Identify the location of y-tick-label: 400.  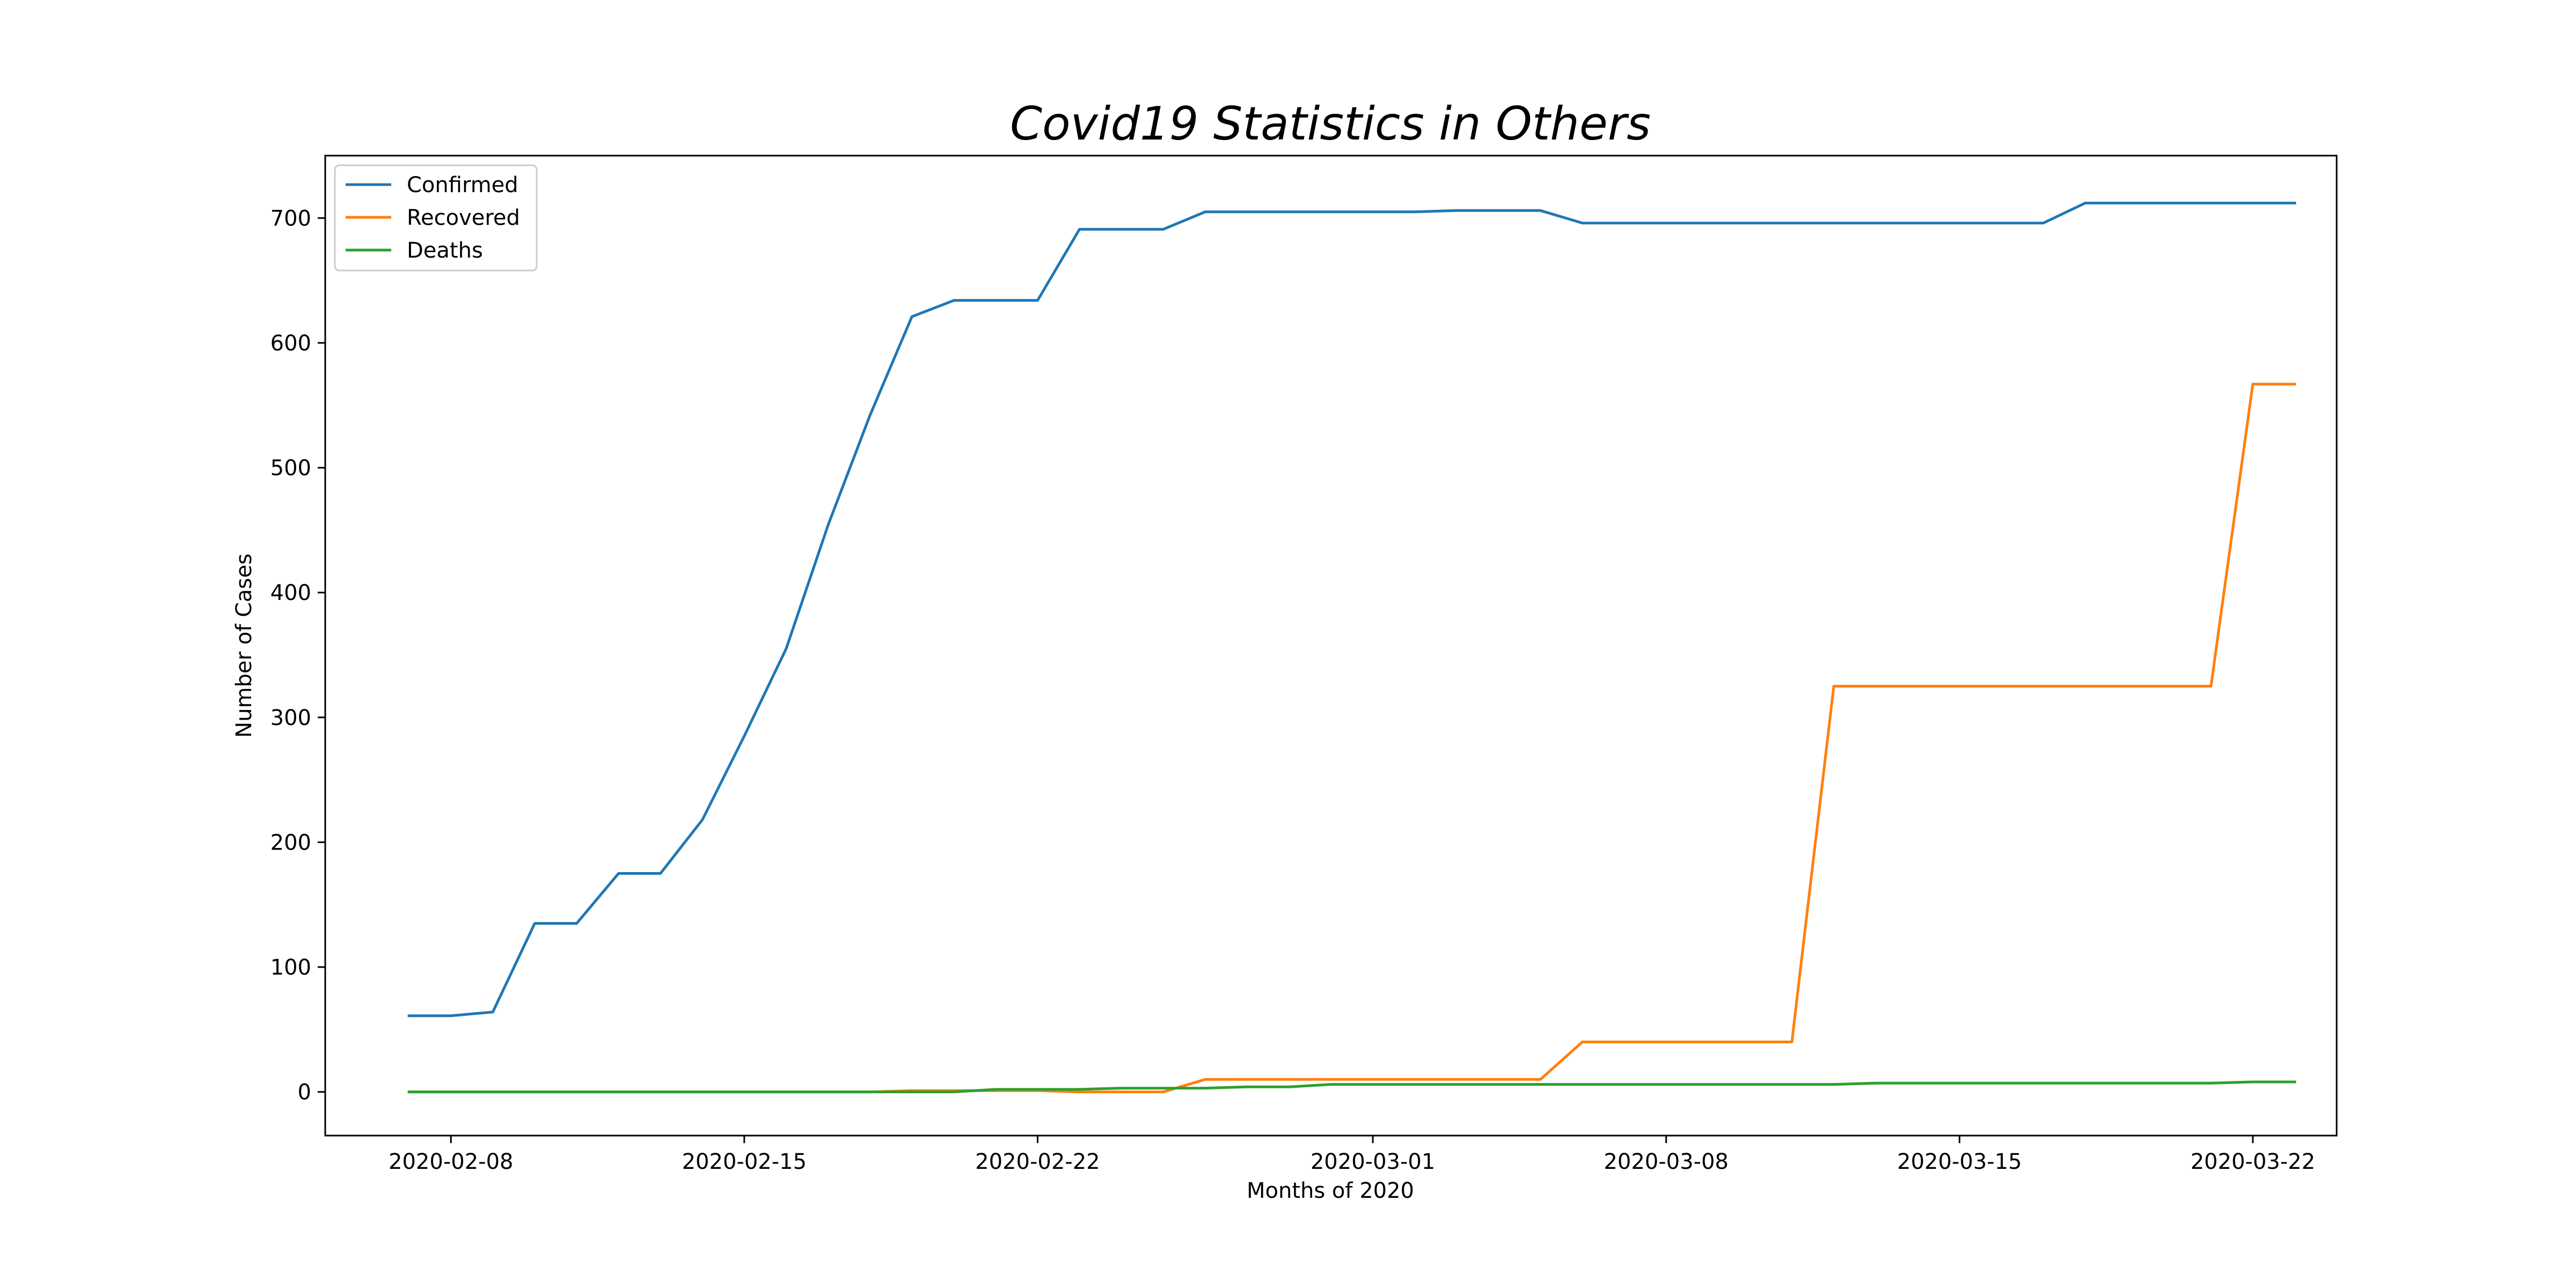
(290, 593).